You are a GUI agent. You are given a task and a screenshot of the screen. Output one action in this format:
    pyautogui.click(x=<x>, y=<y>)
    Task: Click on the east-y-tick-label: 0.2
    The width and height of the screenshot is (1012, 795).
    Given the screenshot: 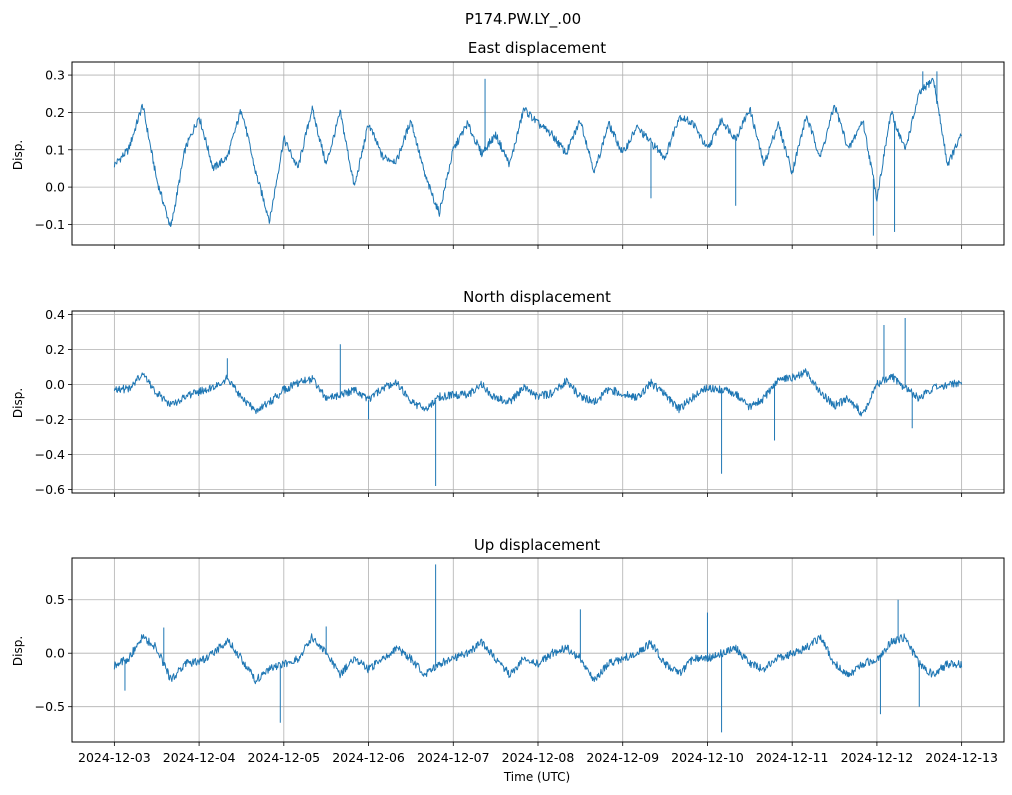 What is the action you would take?
    pyautogui.click(x=55, y=112)
    